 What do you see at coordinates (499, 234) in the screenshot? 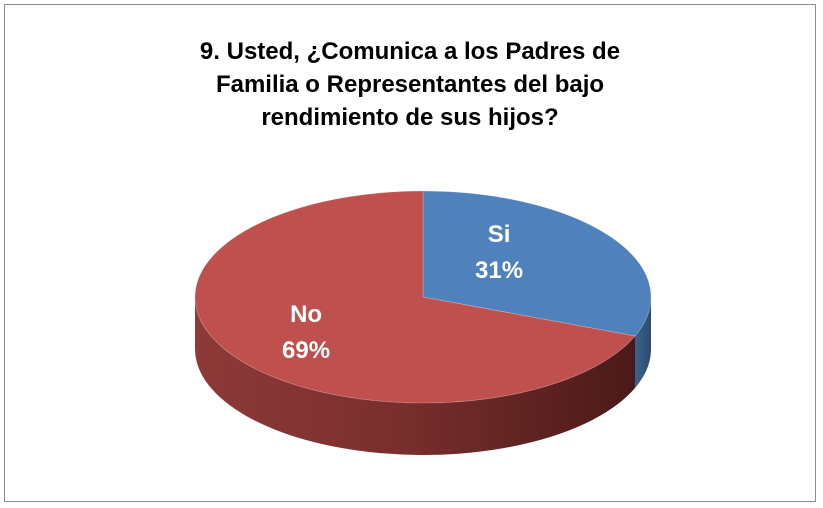
I see `slice-label-name-si: Si` at bounding box center [499, 234].